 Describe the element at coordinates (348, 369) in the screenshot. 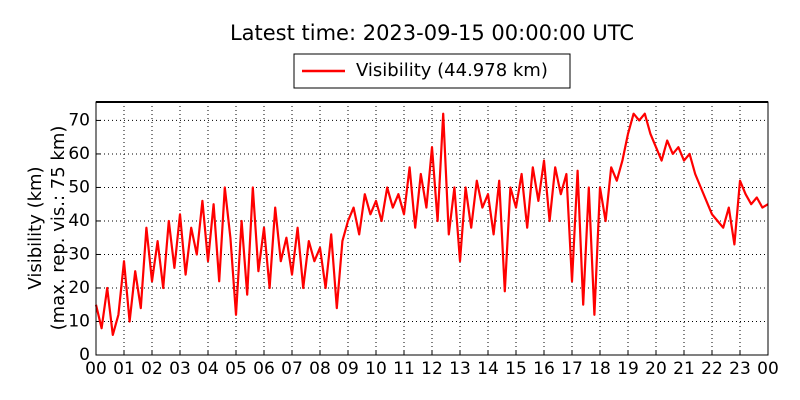

I see `x-tick-label: 09` at that location.